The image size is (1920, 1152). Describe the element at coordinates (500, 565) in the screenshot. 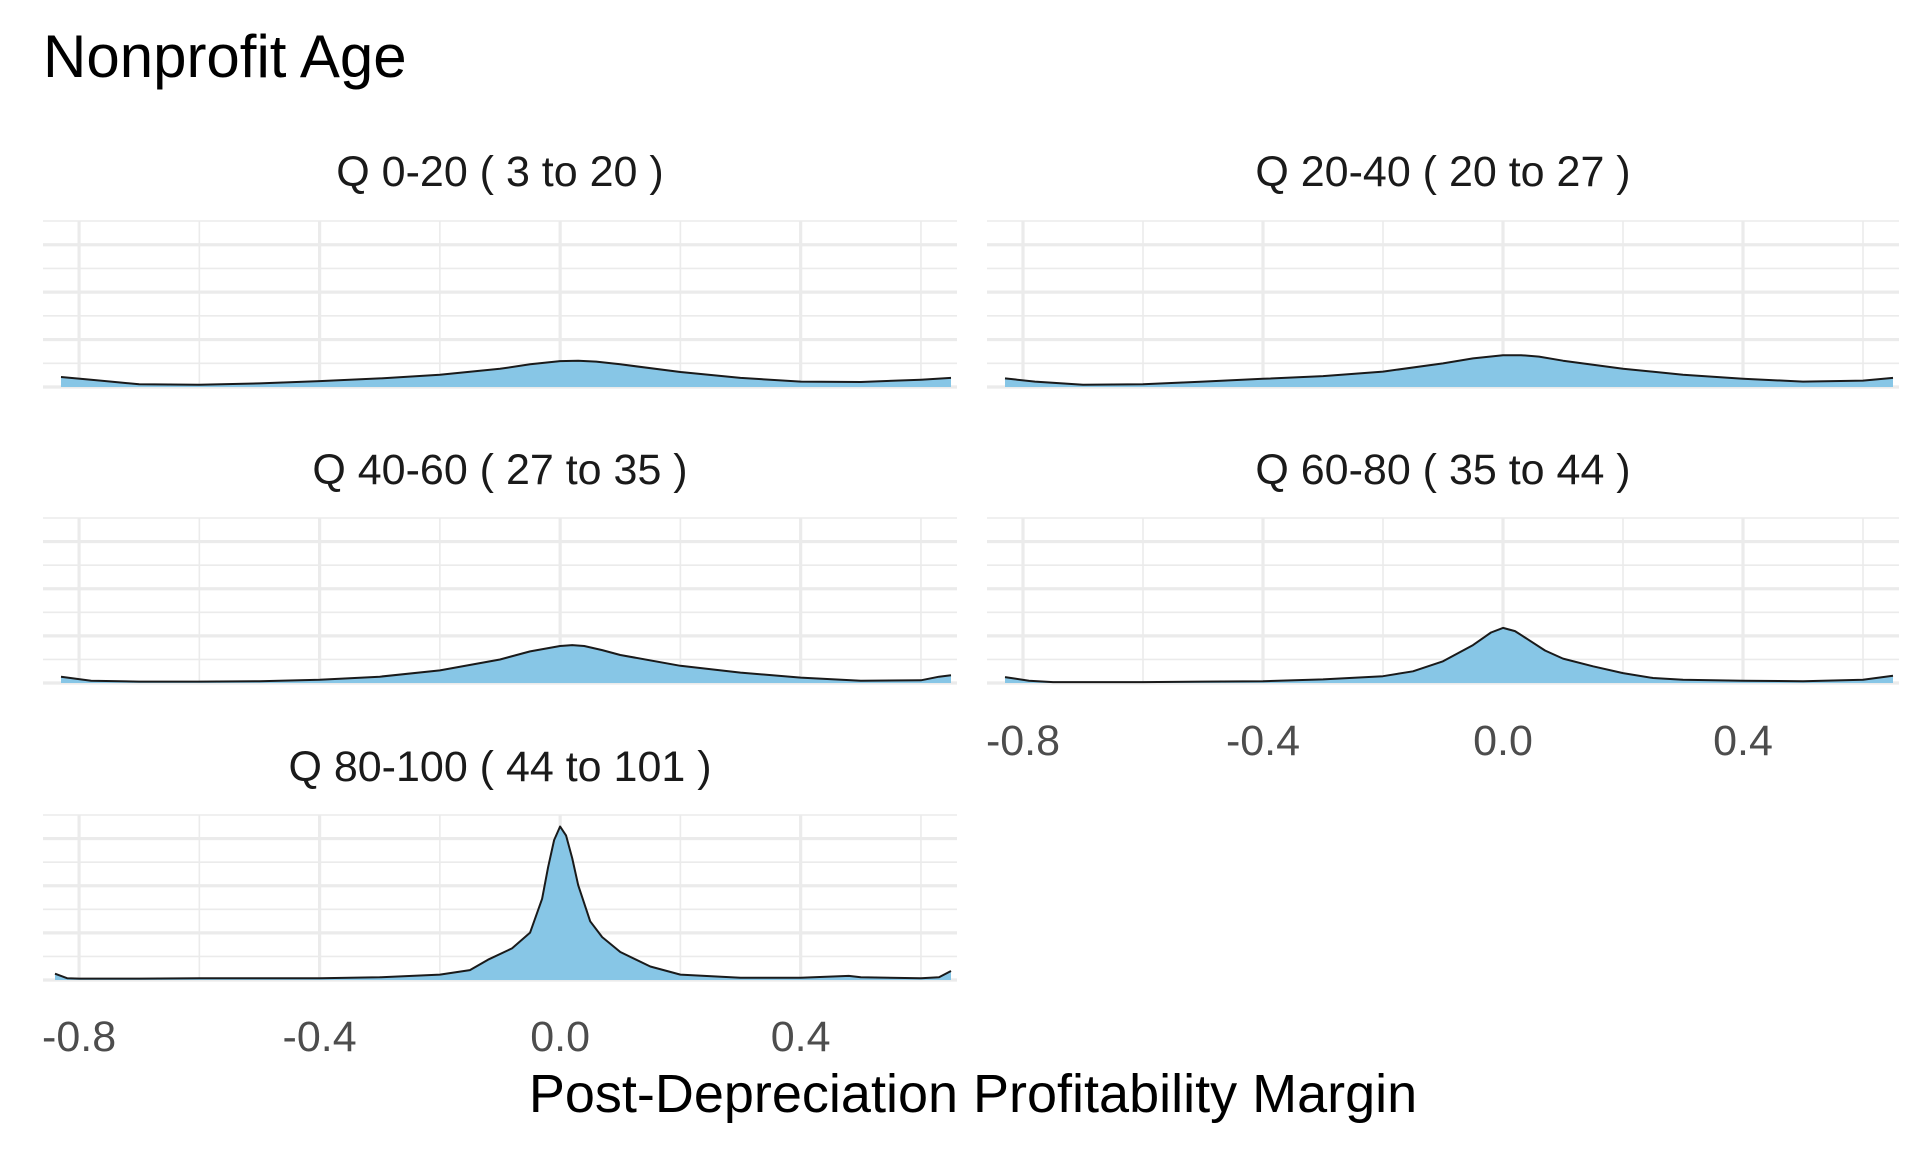

I see `facet-panel: Q 40-60 ( 27 to 35 )` at that location.